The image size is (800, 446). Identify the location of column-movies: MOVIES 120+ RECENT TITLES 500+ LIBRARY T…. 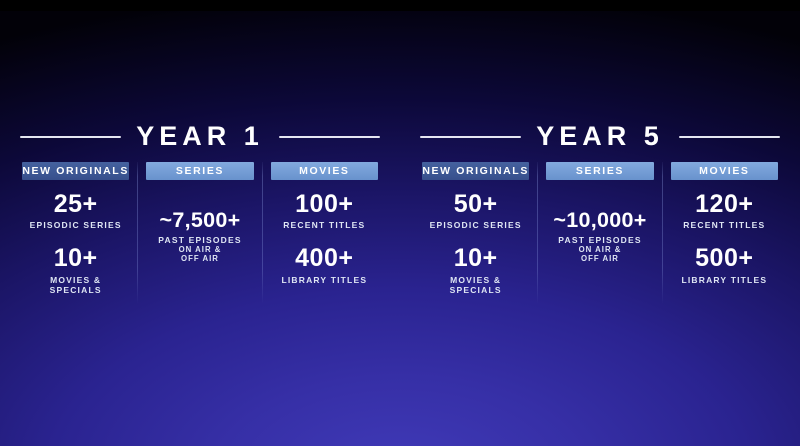
(724, 238).